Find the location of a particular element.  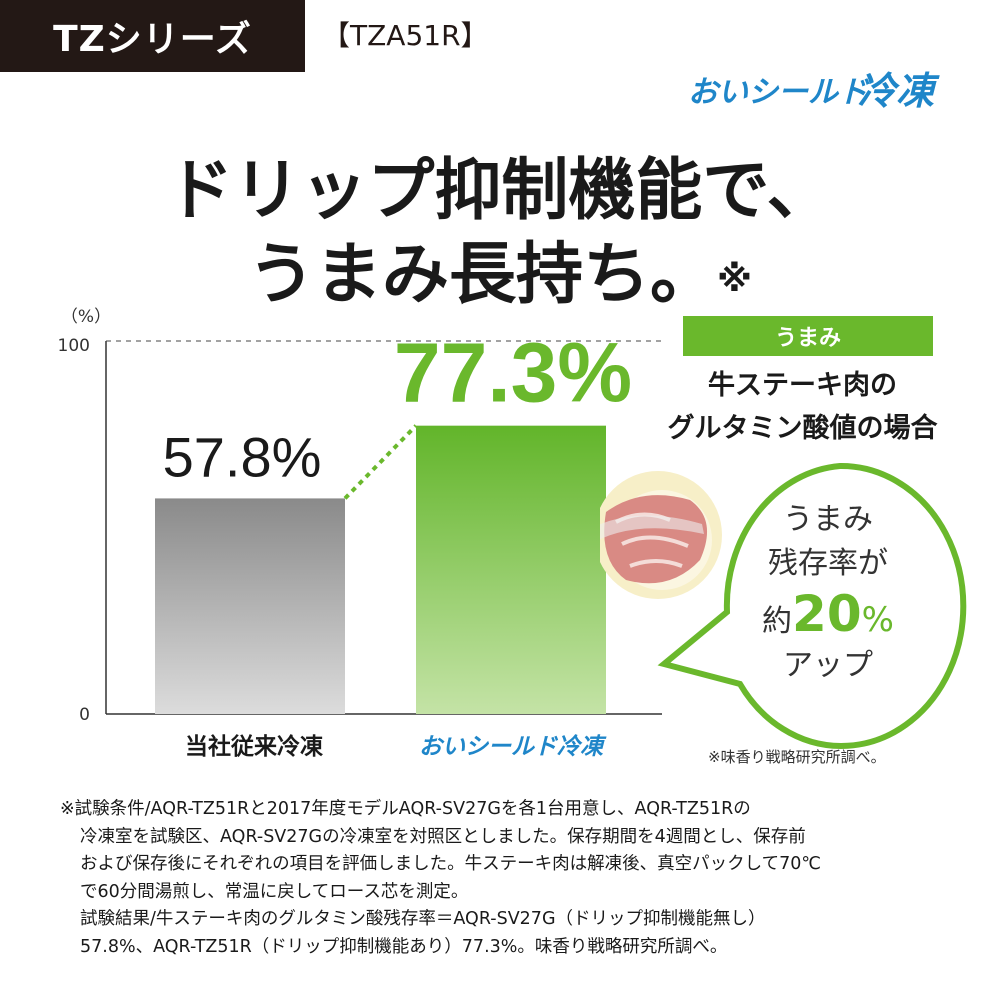

callout-line1: うまみ is located at coordinates (828, 519).